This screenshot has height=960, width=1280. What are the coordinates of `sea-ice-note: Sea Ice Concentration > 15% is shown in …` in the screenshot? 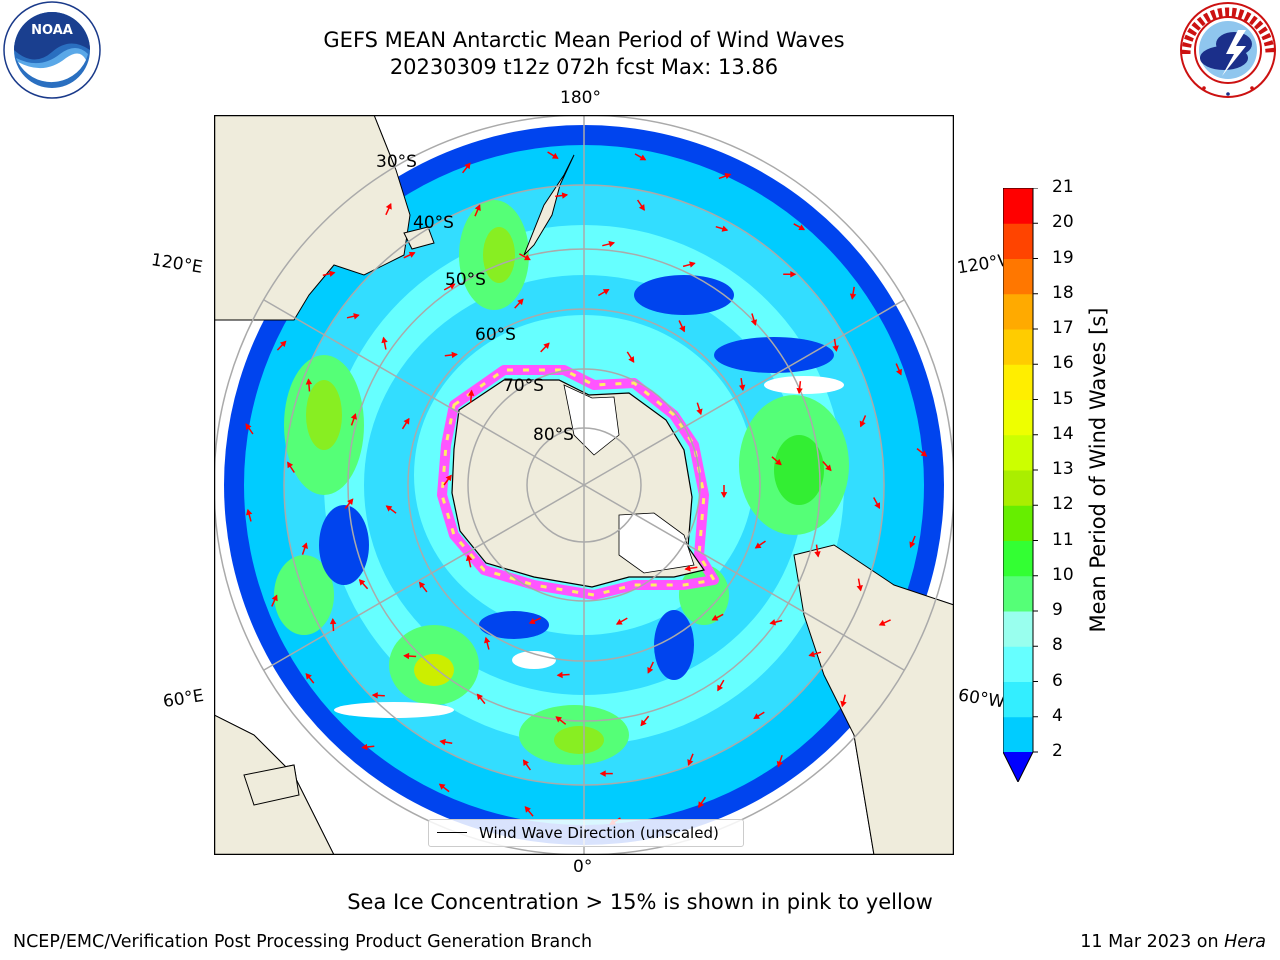 It's located at (640, 902).